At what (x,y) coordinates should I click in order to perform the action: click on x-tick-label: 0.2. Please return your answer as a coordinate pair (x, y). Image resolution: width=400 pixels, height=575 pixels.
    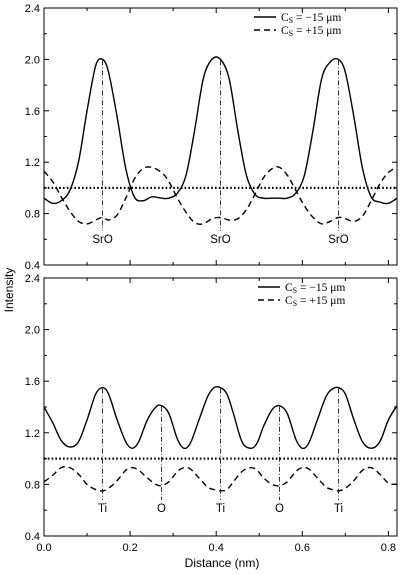
    Looking at the image, I should click on (129, 548).